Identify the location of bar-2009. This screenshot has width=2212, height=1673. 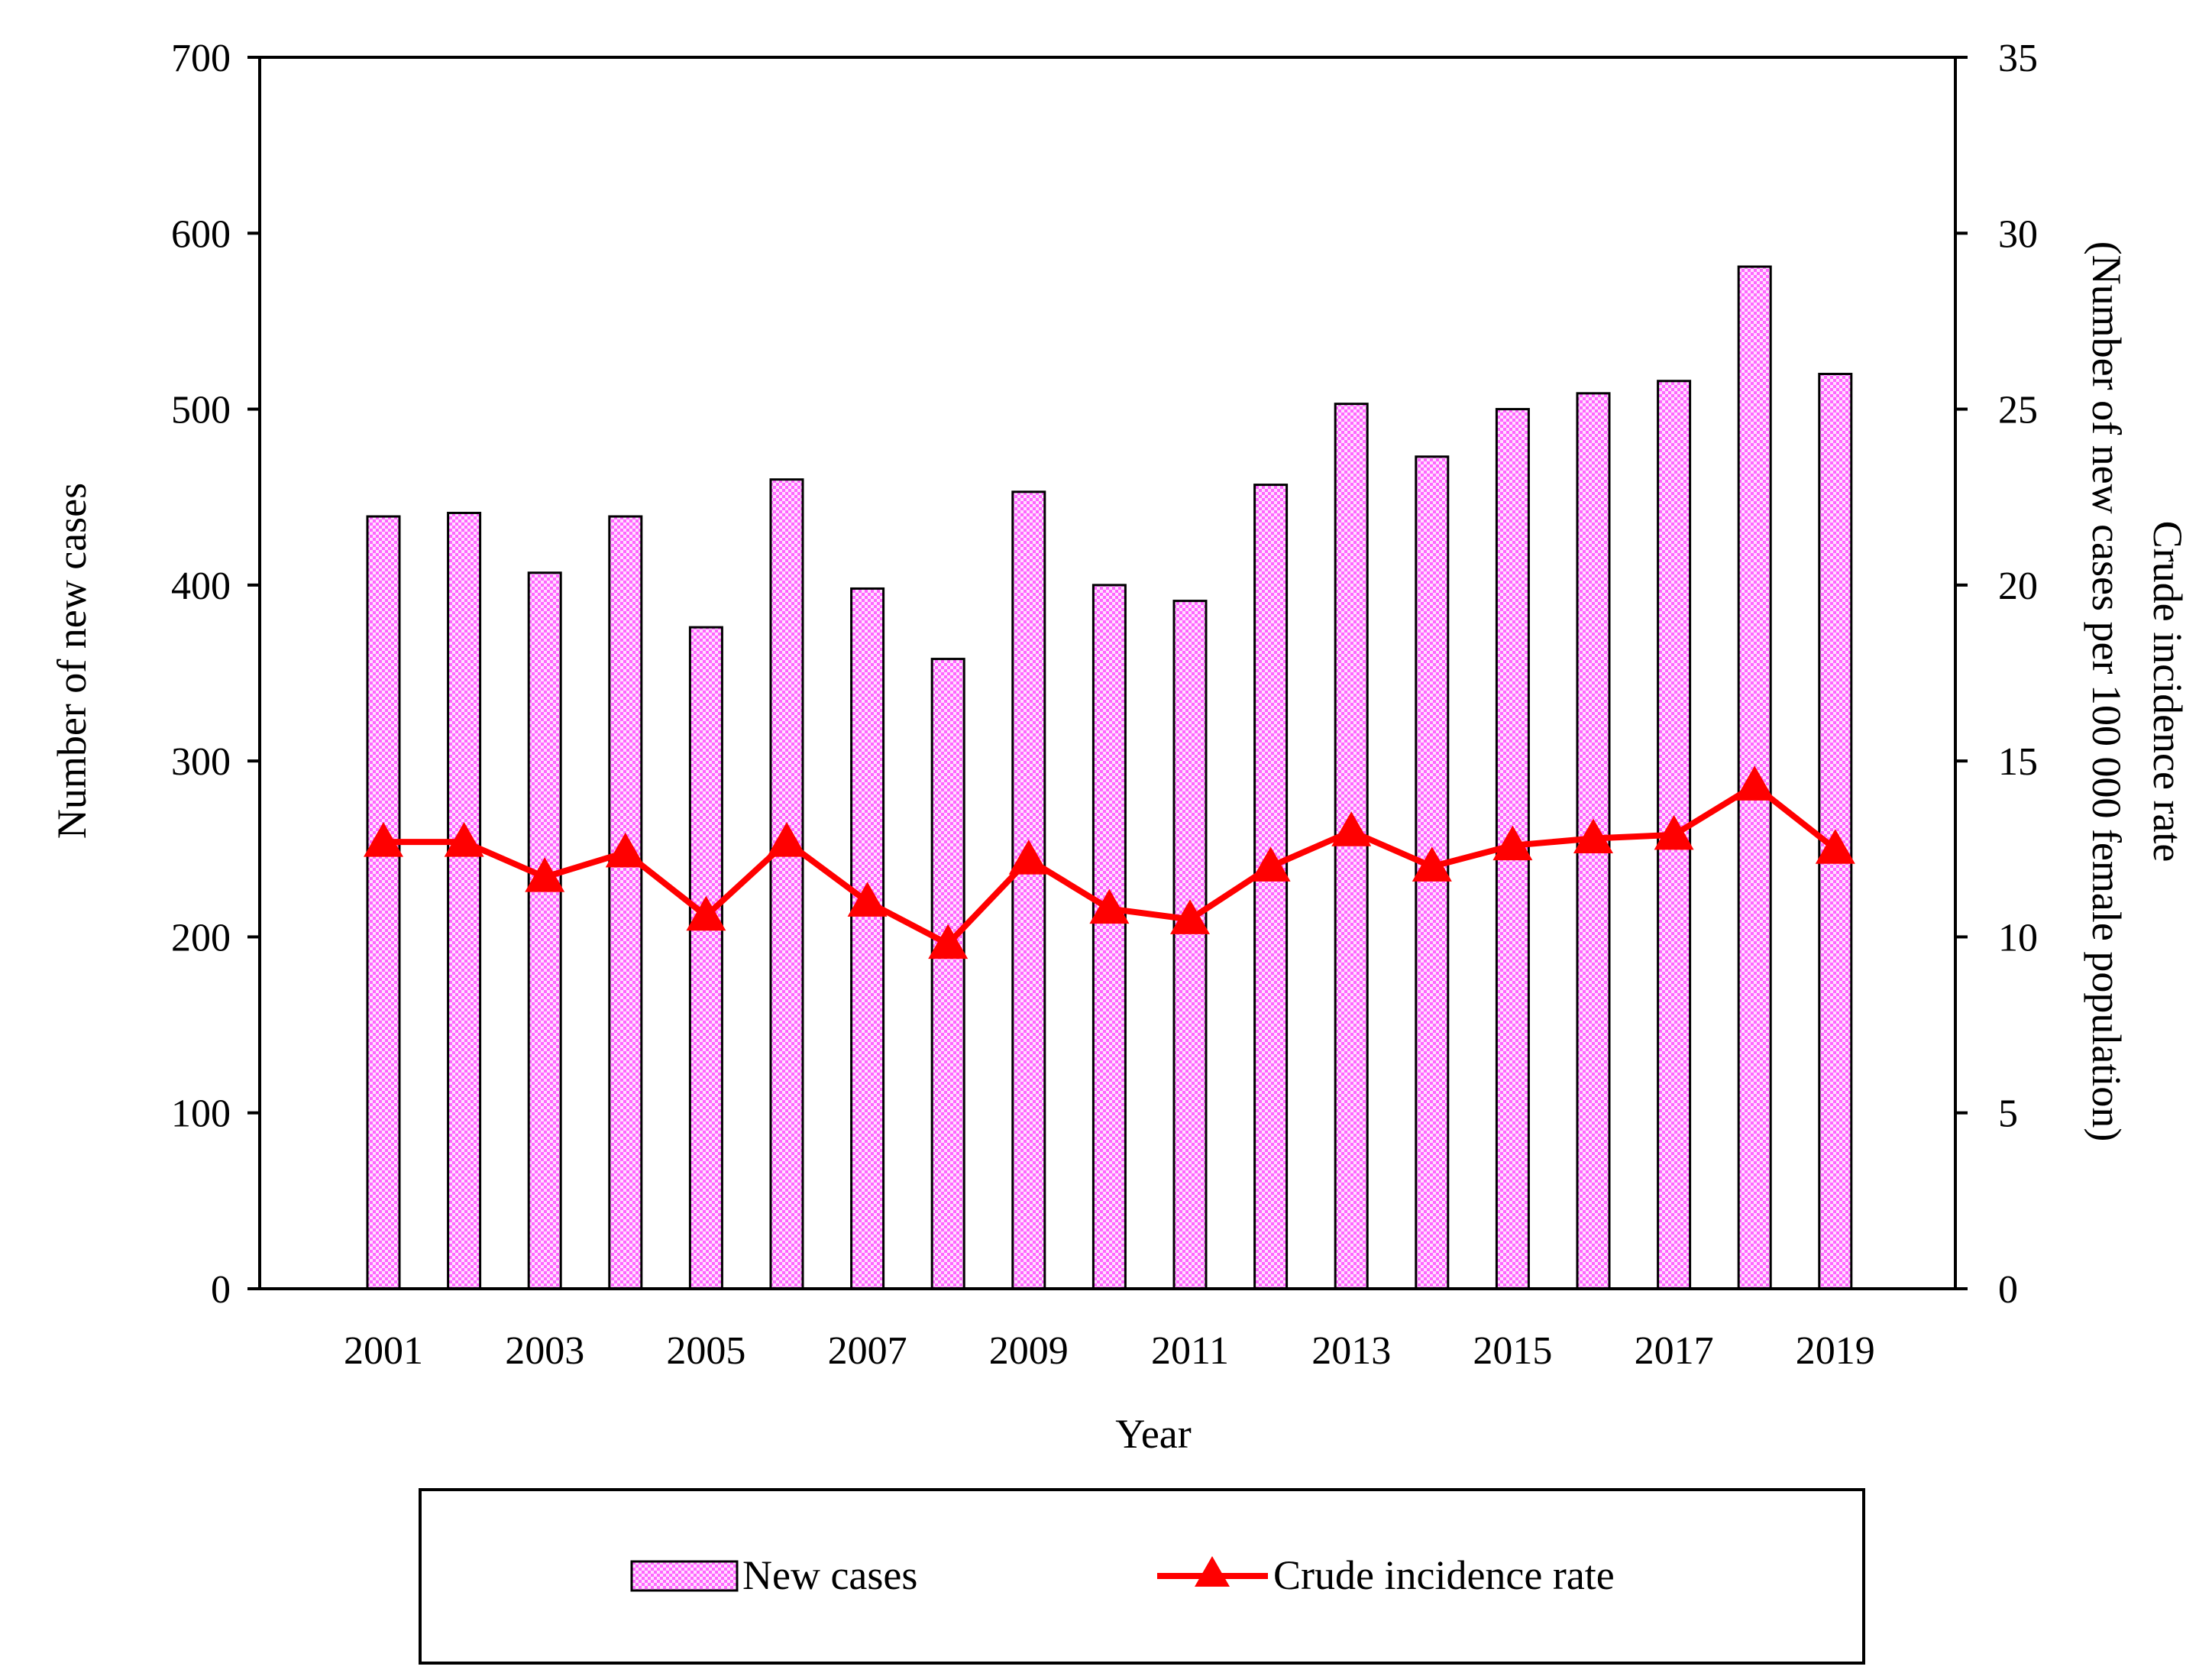
(1028, 890).